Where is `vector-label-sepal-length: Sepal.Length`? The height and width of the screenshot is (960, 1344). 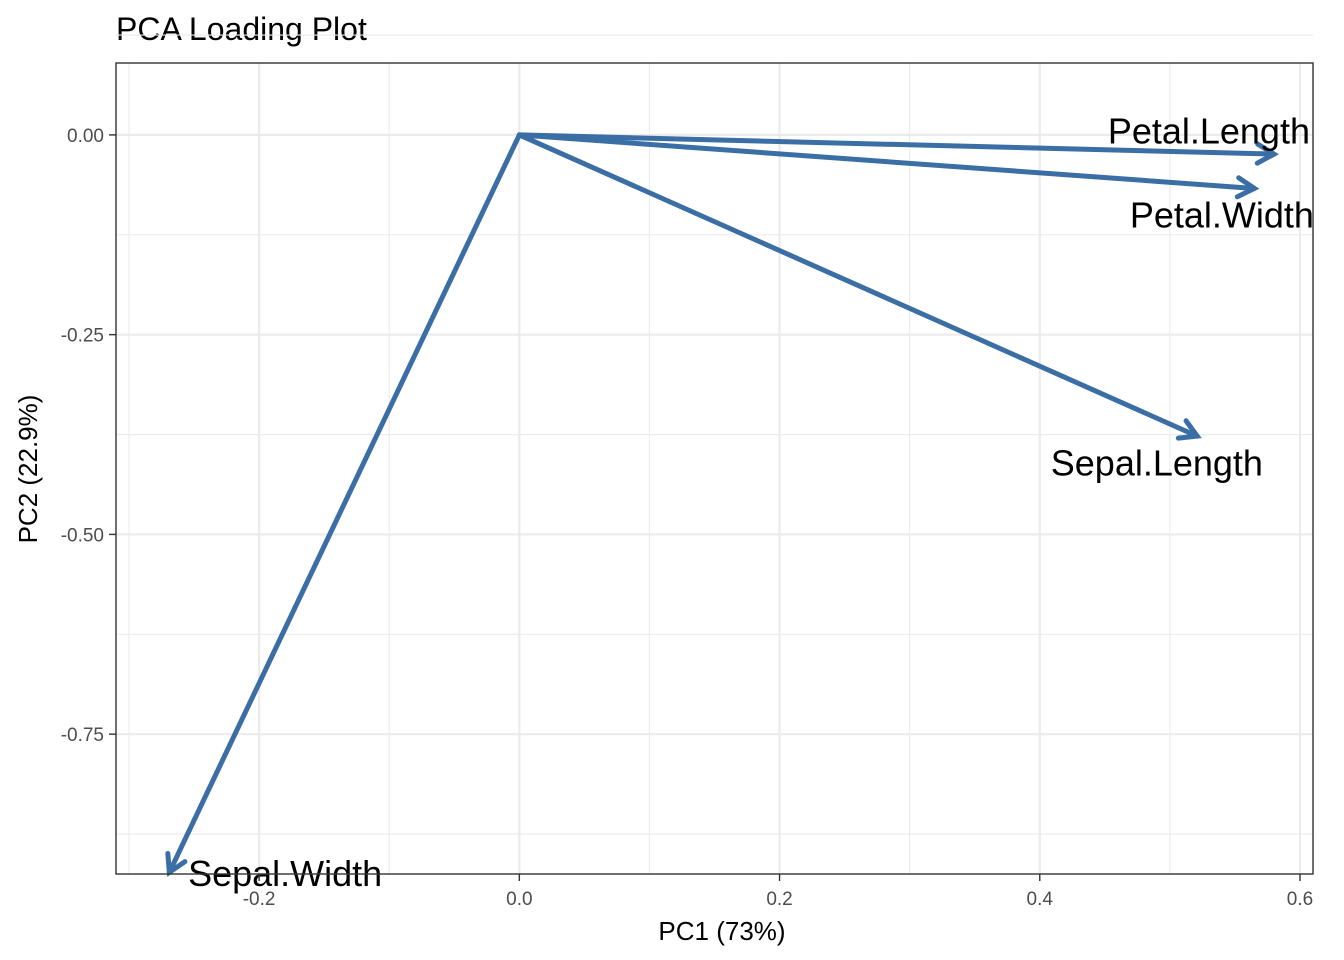 vector-label-sepal-length: Sepal.Length is located at coordinates (1157, 462).